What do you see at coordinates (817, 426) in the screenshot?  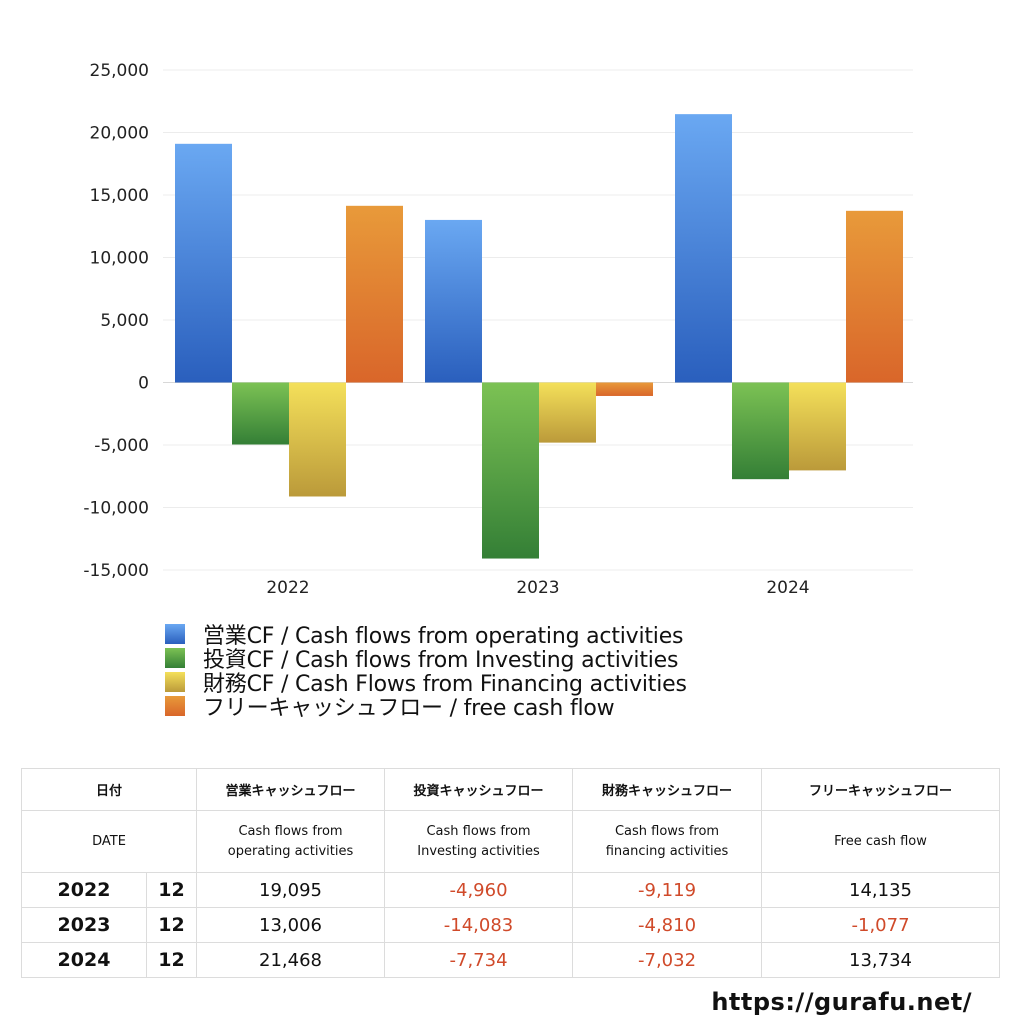 I see `bar-financing-2024` at bounding box center [817, 426].